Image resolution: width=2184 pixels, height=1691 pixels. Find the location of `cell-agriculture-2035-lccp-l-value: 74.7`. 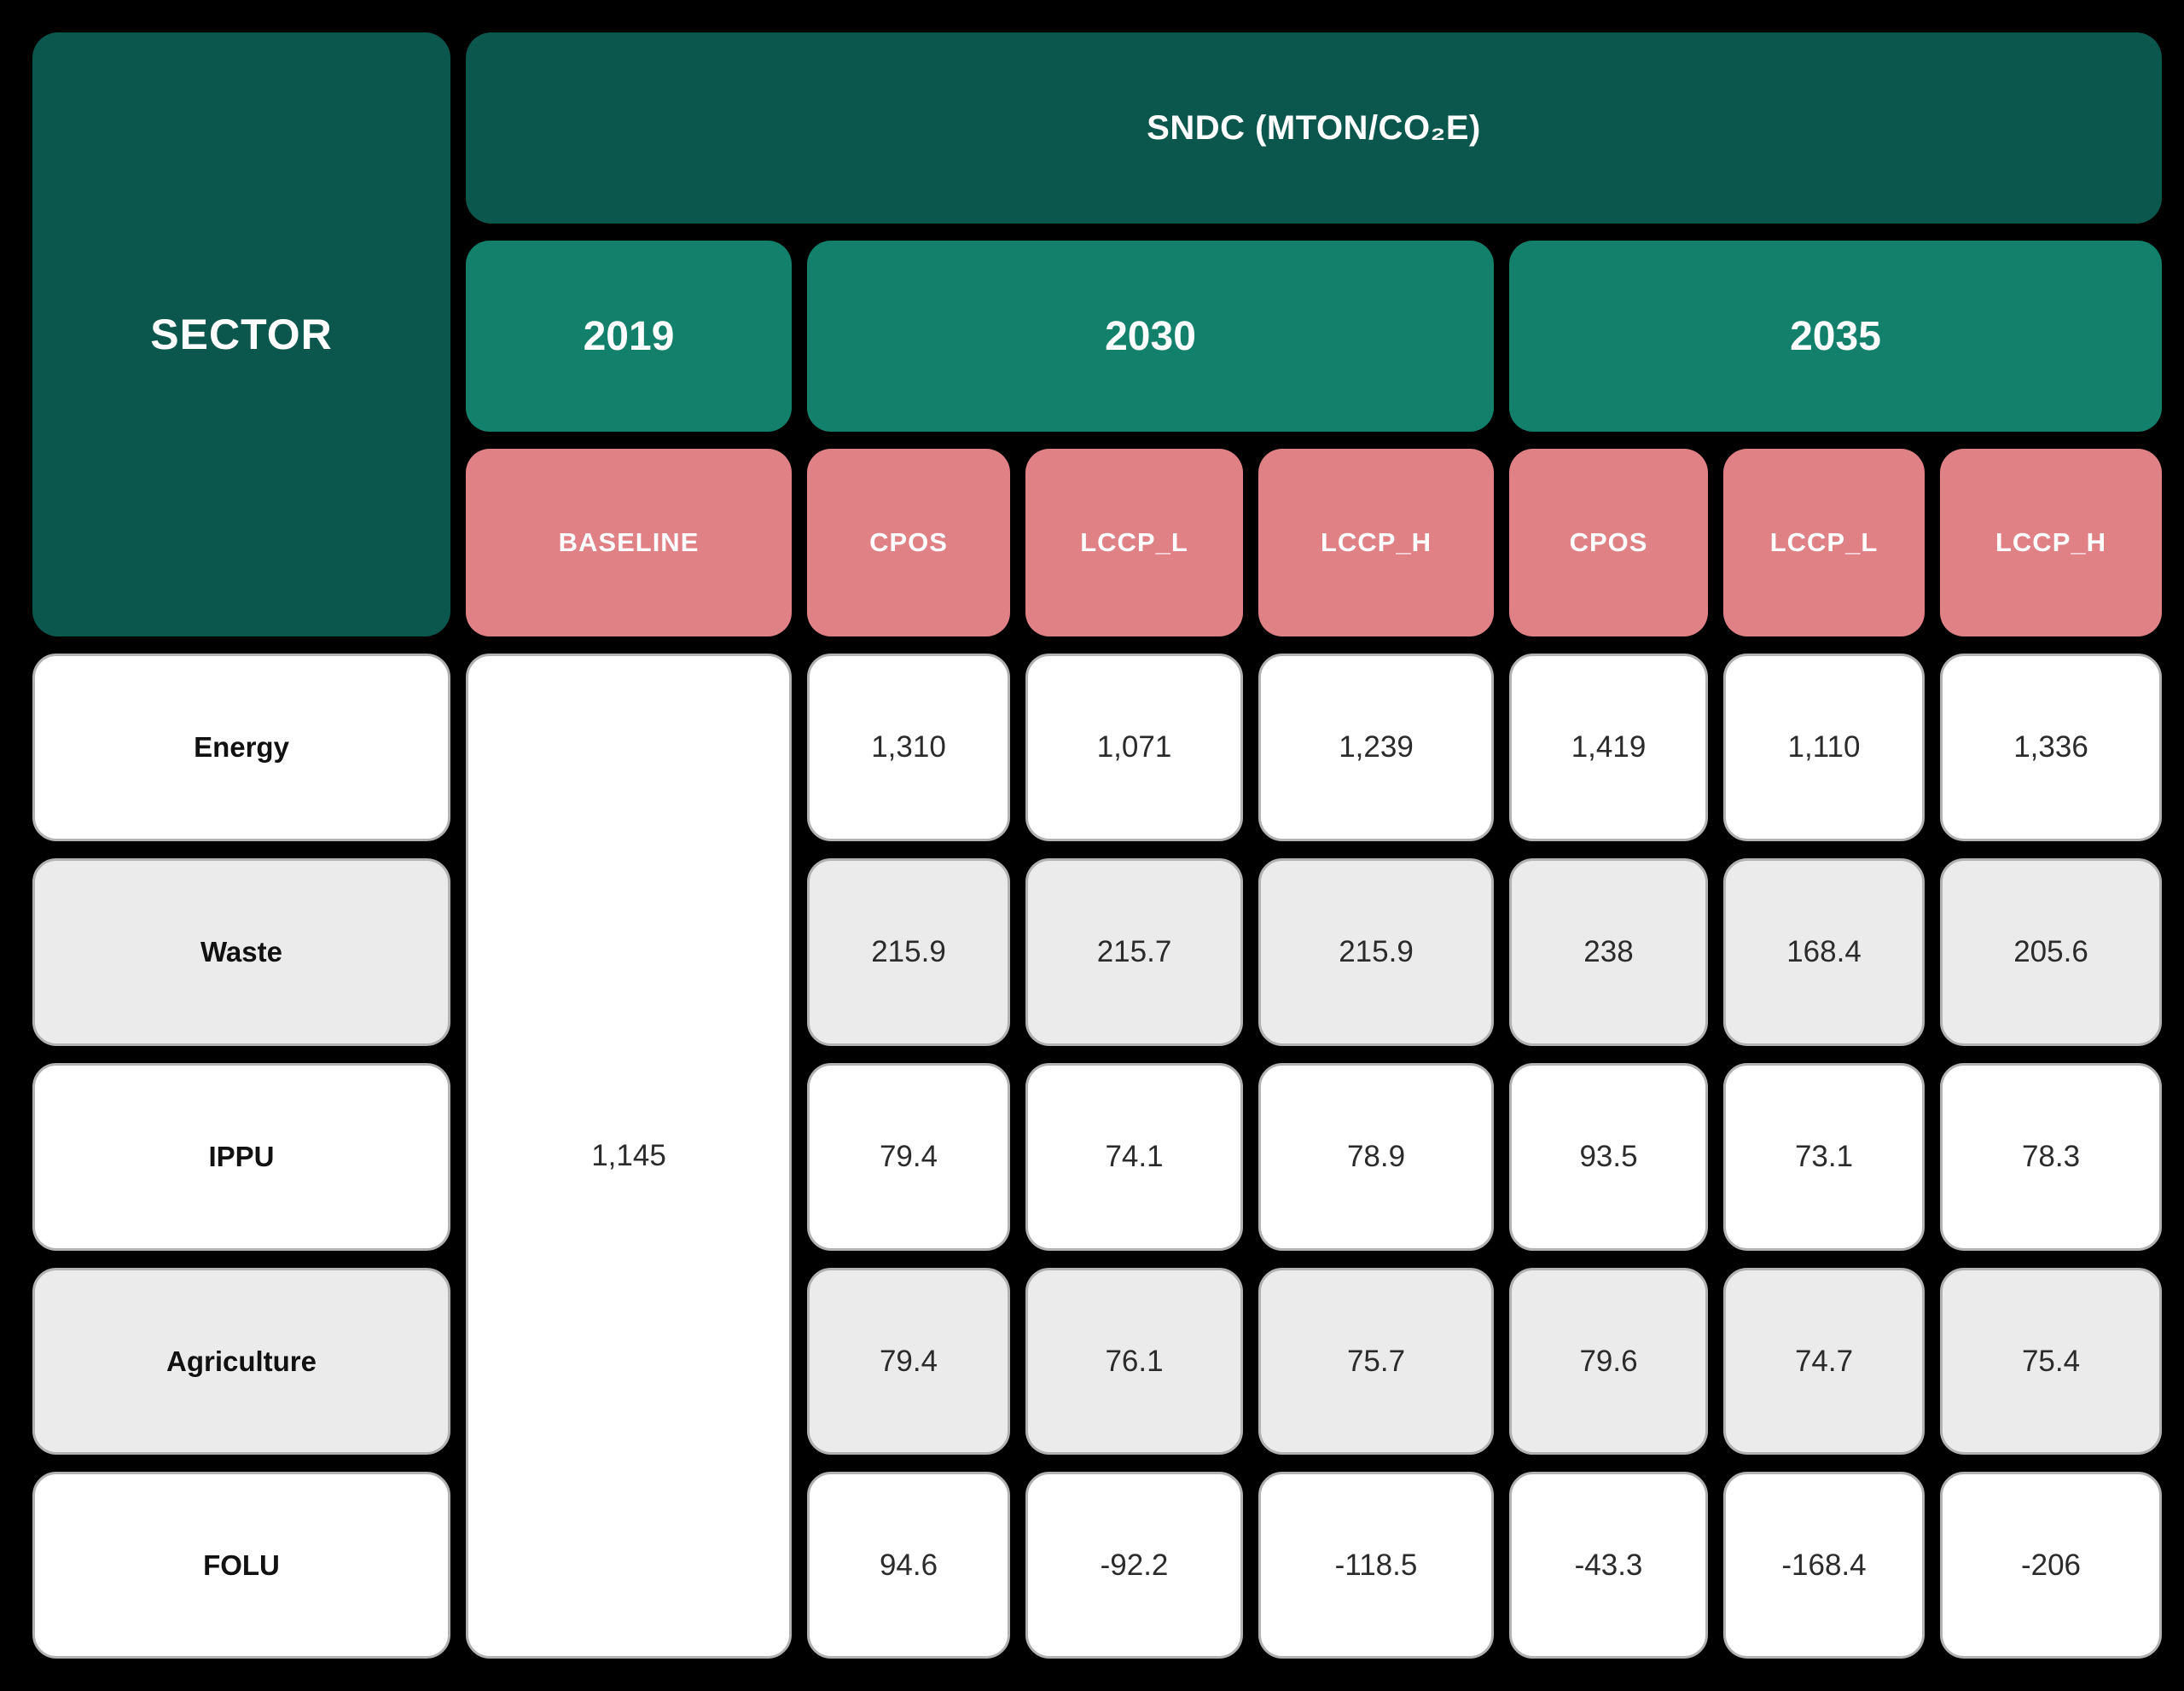

cell-agriculture-2035-lccp-l-value: 74.7 is located at coordinates (1824, 1361).